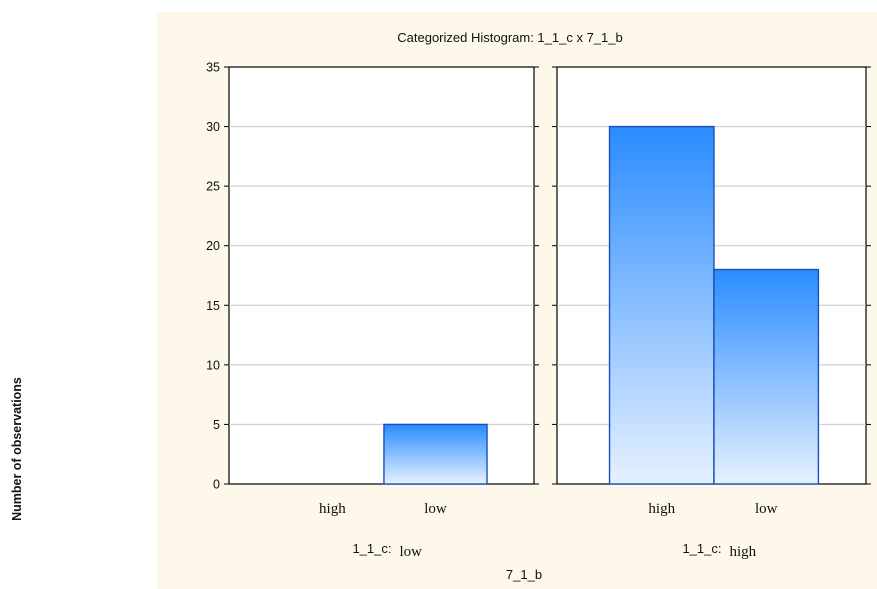  What do you see at coordinates (216, 485) in the screenshot?
I see `y-tick-label: 0` at bounding box center [216, 485].